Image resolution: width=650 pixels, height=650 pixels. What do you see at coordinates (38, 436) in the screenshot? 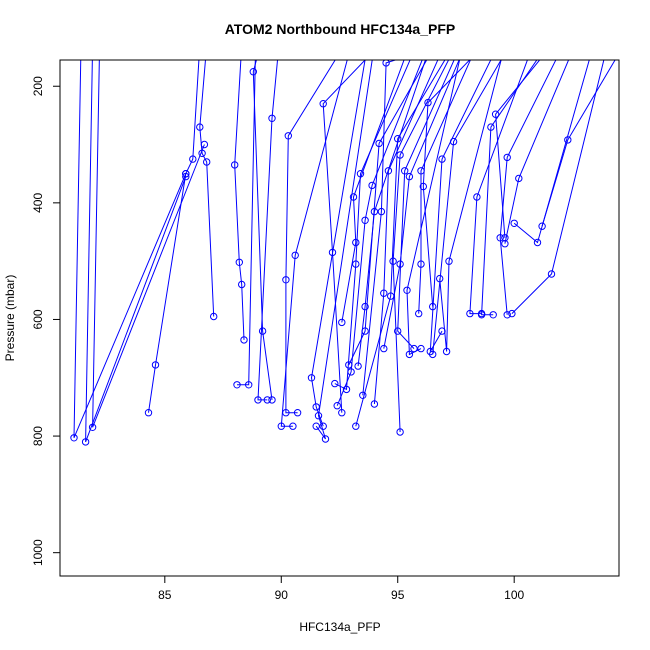
I see `y-tick-label: 800` at bounding box center [38, 436].